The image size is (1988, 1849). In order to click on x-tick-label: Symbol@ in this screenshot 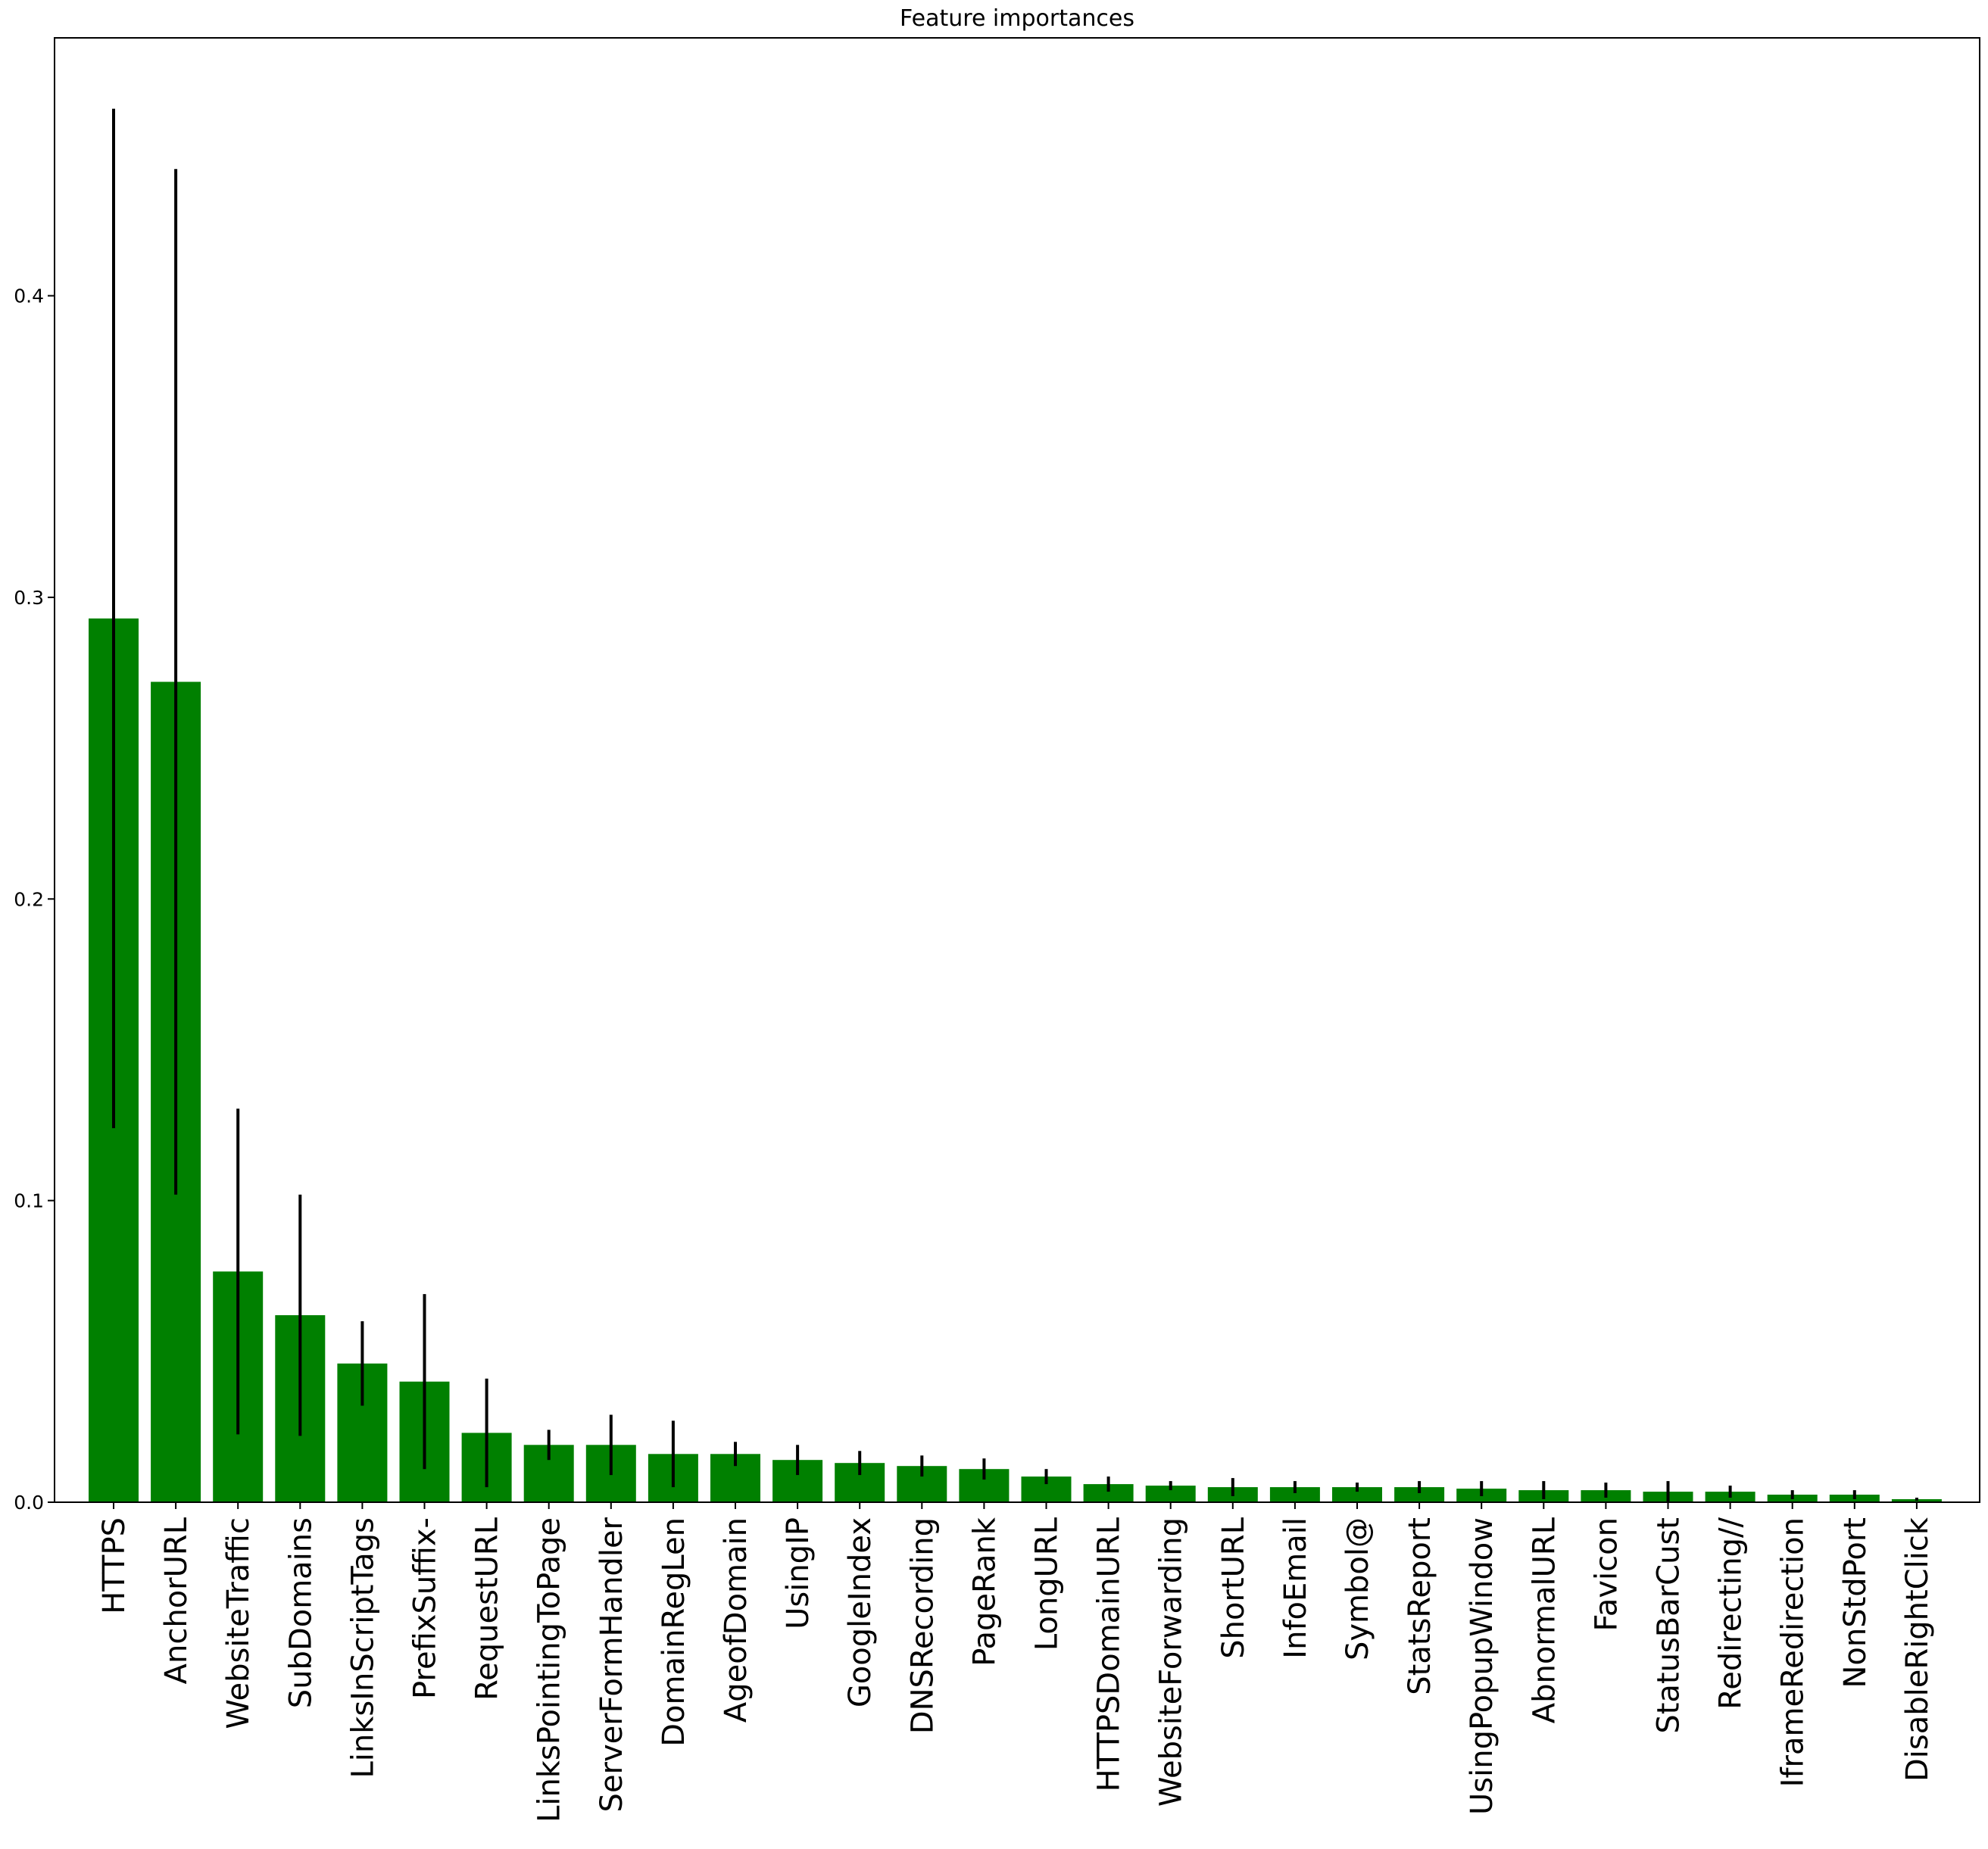, I will do `click(1357, 1588)`.